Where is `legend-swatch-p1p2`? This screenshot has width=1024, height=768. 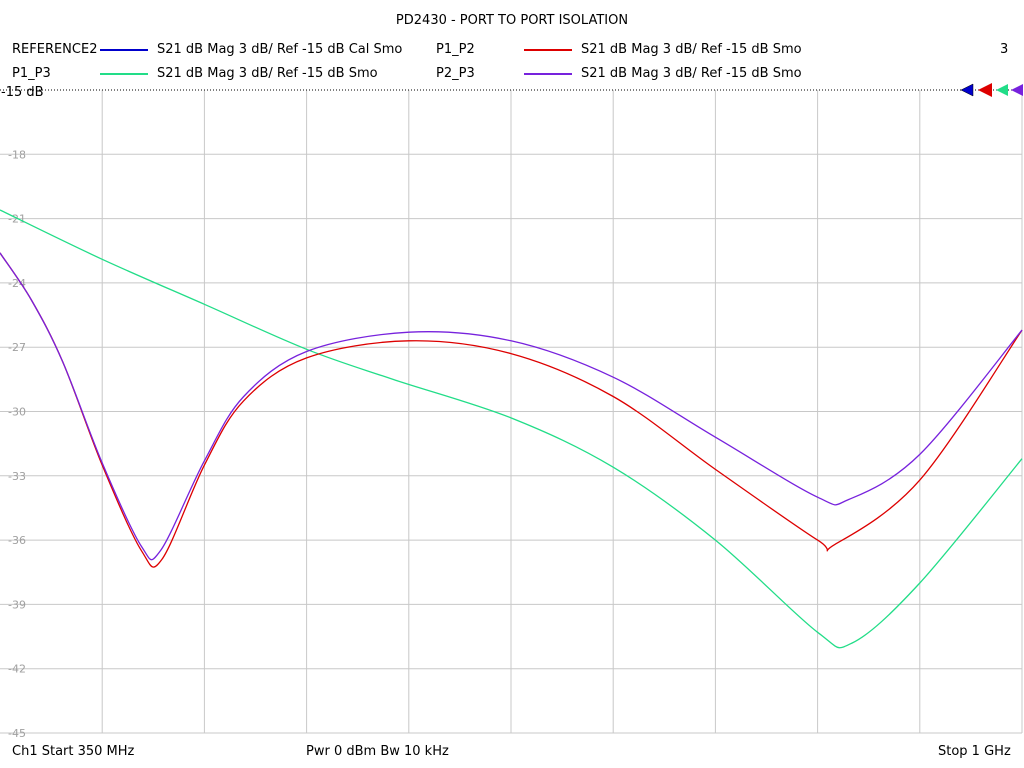
legend-swatch-p1p2 is located at coordinates (548, 50).